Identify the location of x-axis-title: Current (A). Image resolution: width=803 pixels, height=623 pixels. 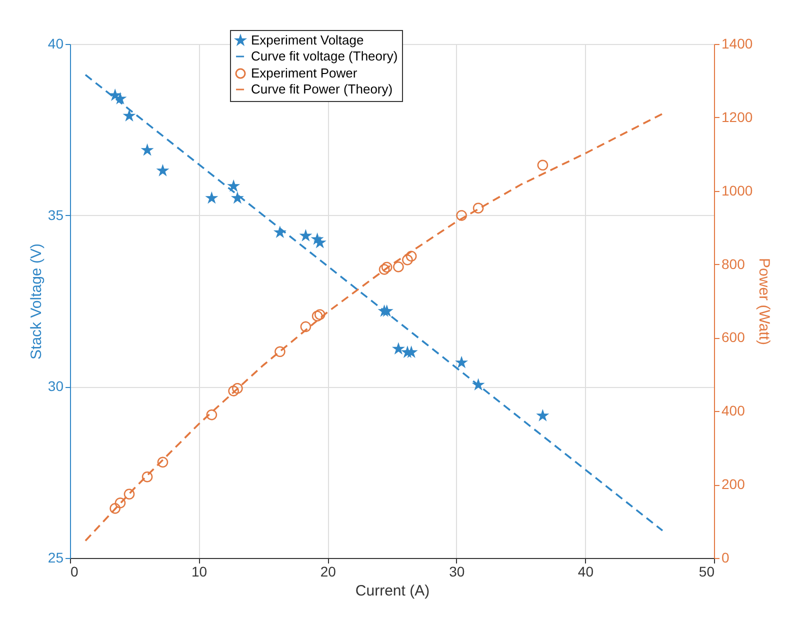
(392, 591).